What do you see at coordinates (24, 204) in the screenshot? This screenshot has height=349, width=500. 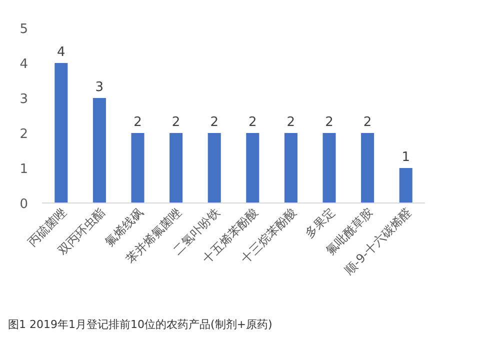 I see `y-tick-label: 0` at bounding box center [24, 204].